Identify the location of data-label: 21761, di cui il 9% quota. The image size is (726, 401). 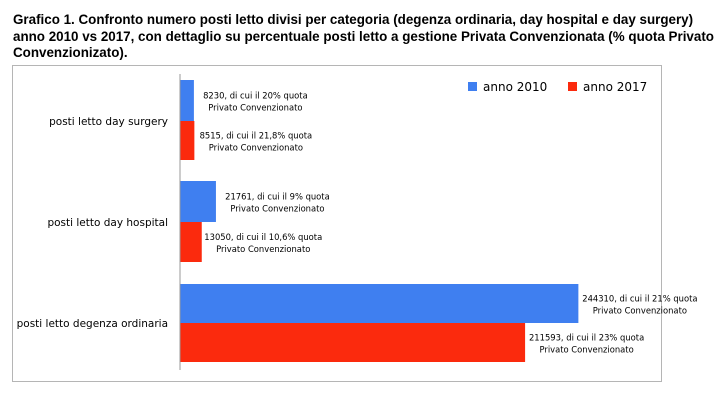
(277, 197).